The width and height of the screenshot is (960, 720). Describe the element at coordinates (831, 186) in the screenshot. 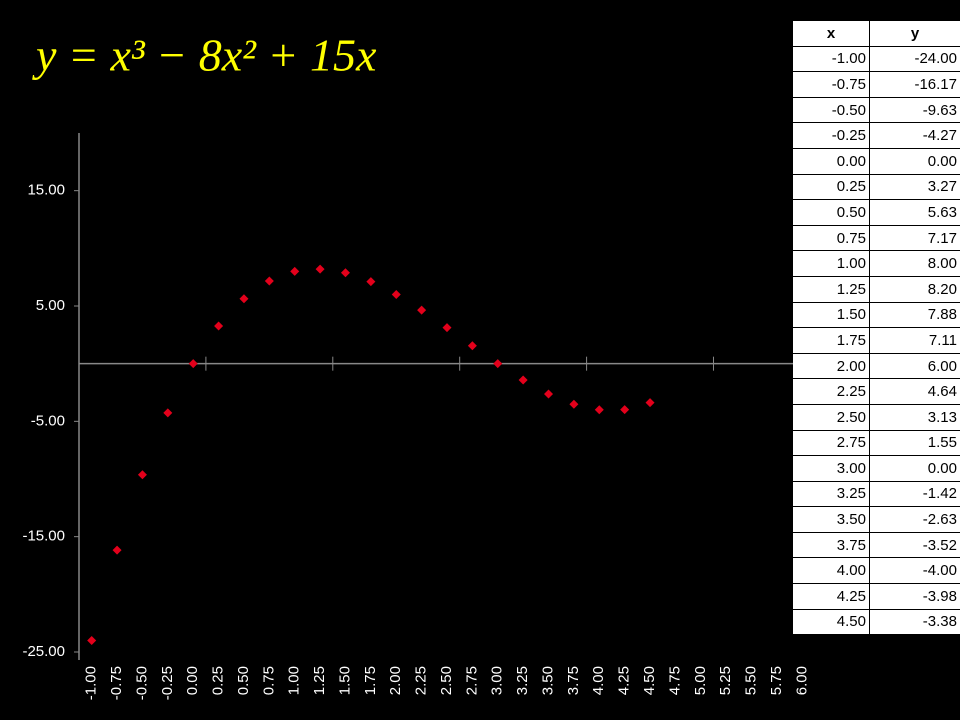

I see `table-cell: 0.25` at that location.